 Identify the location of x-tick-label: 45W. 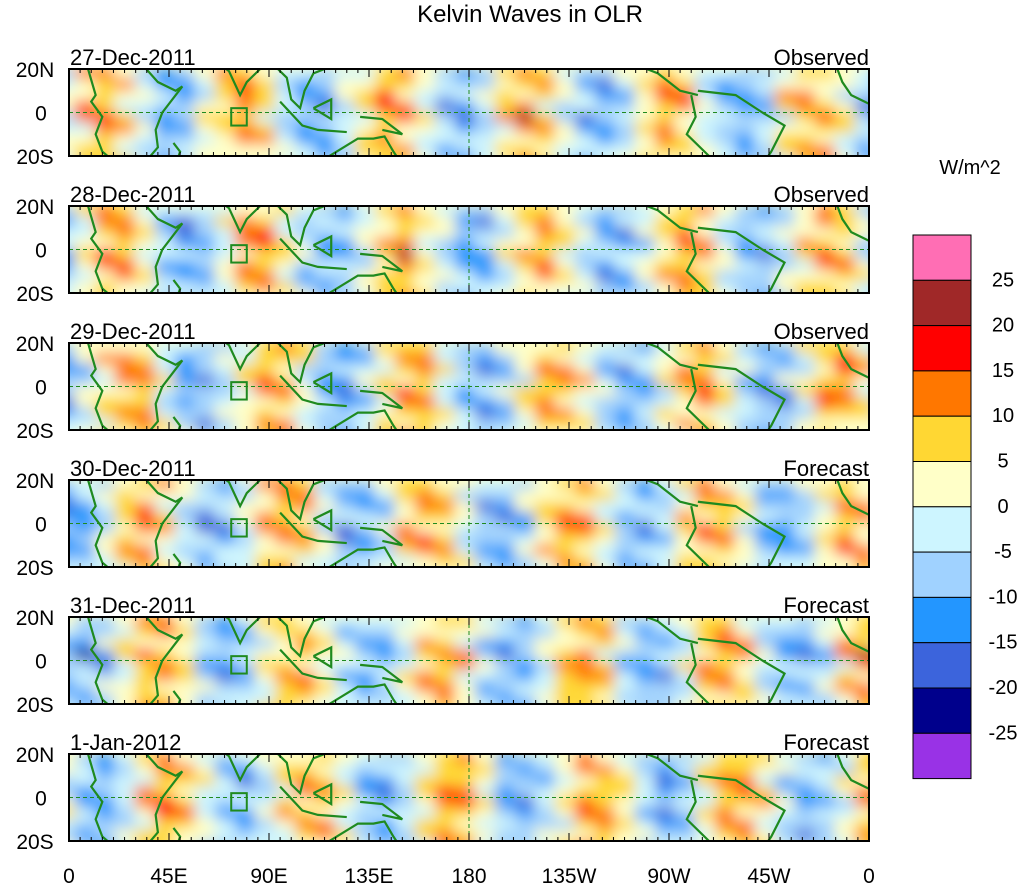
(768, 876).